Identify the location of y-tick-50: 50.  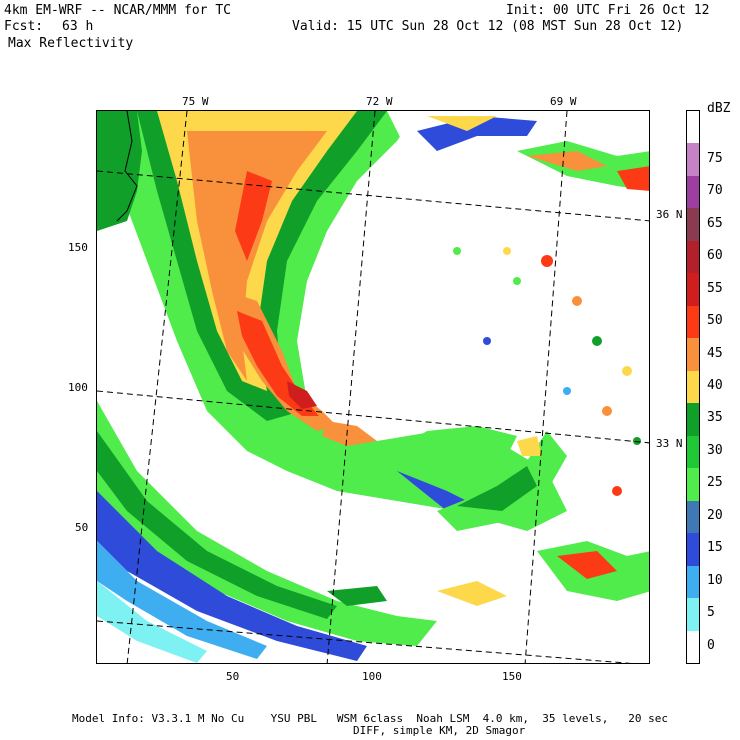
(82, 527).